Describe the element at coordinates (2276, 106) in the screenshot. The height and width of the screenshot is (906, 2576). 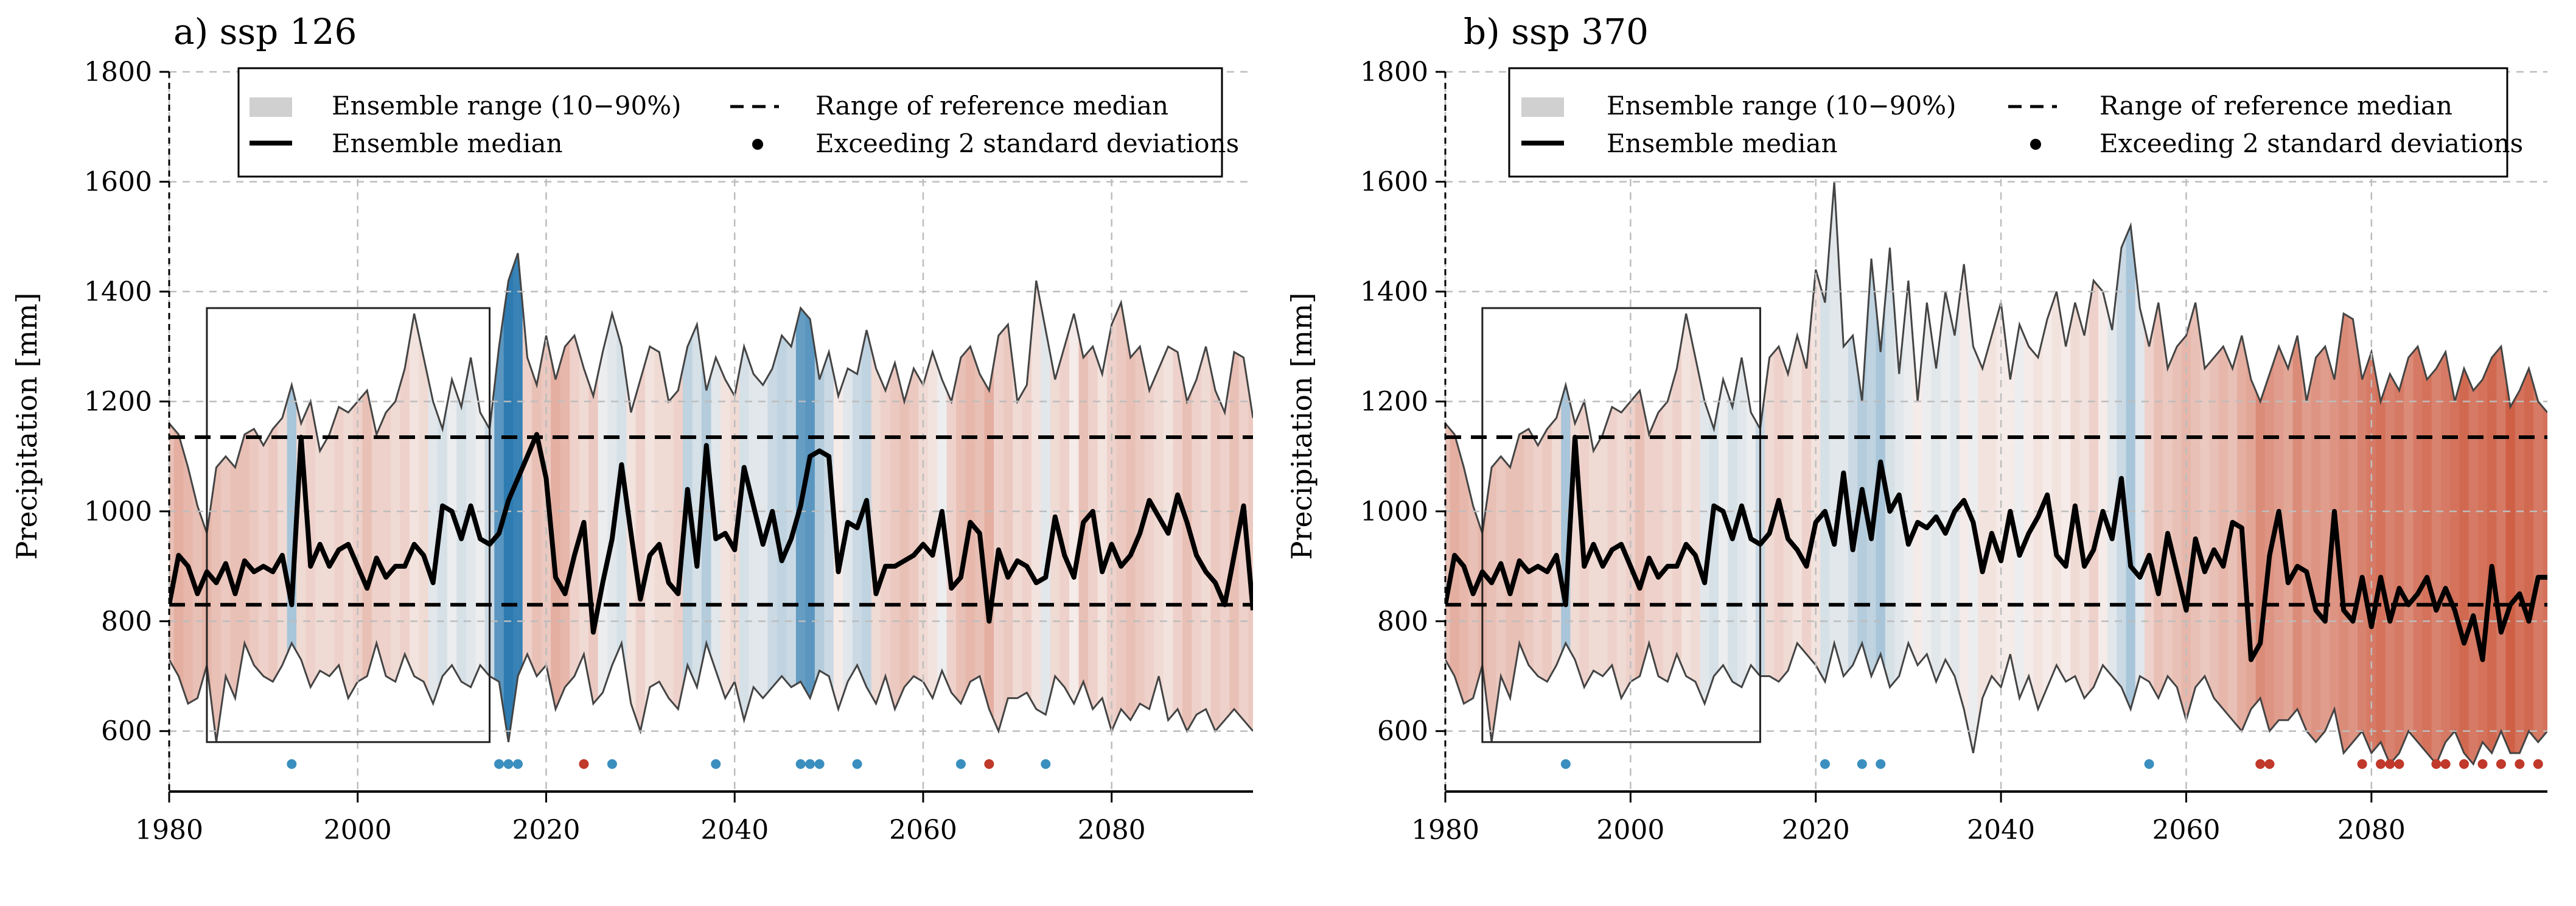
I see `legend-label-refrange: Range of reference median` at that location.